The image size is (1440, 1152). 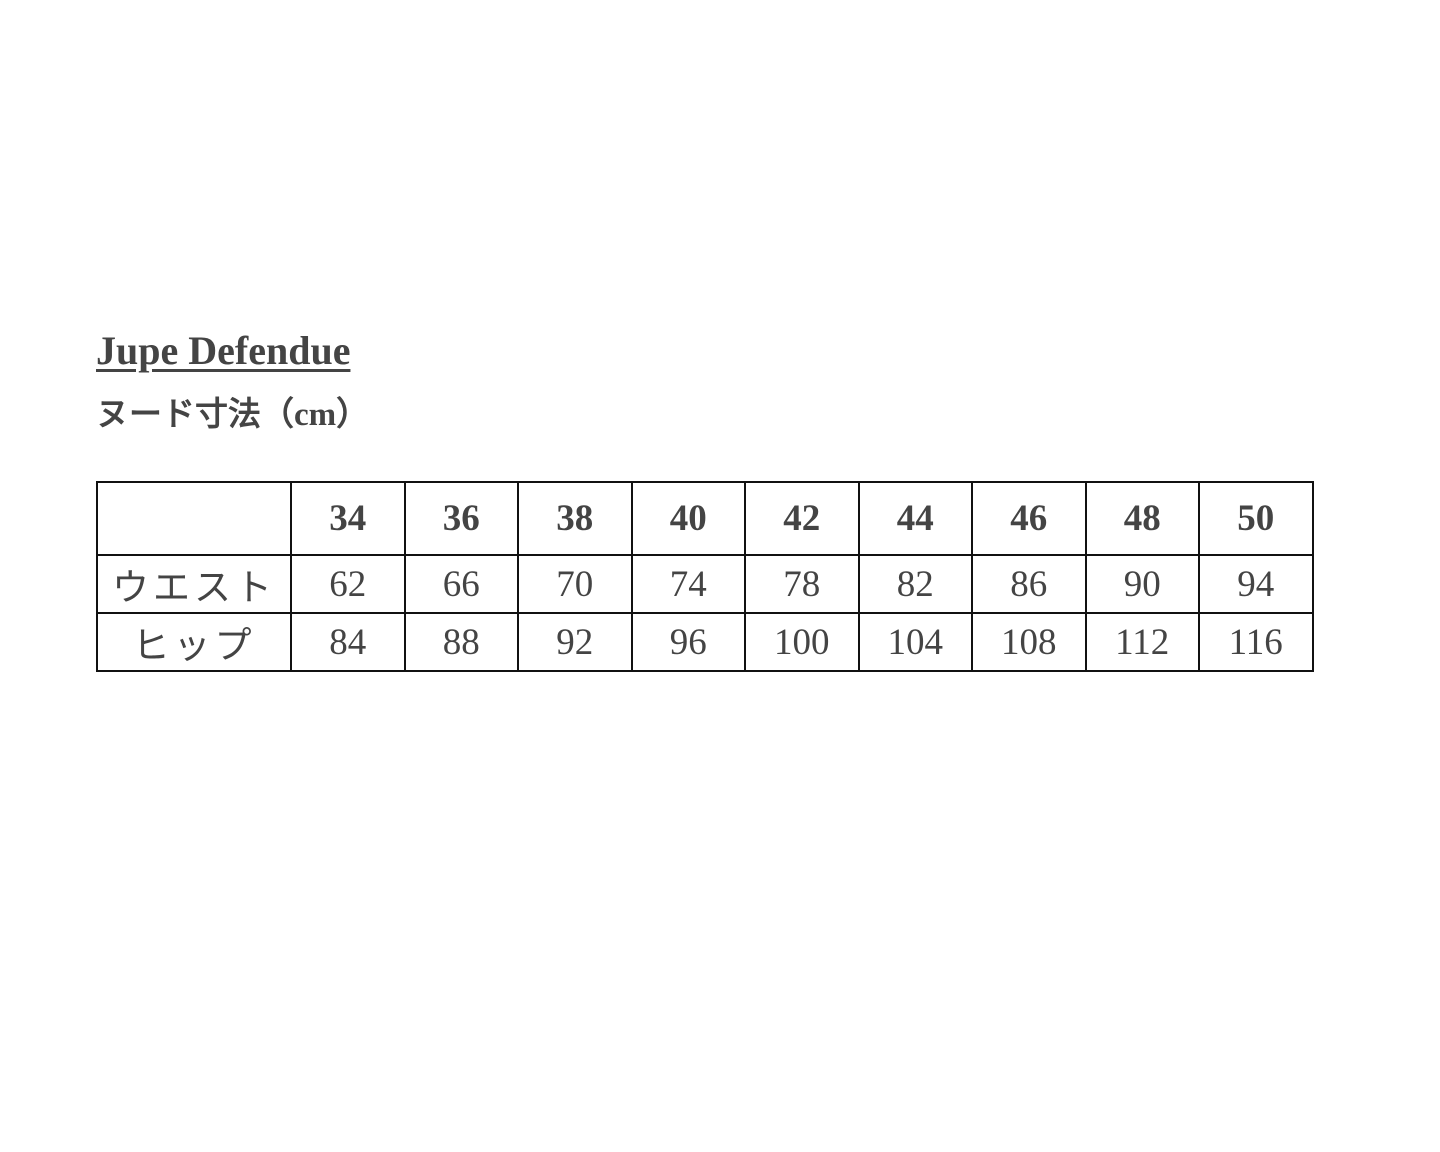 I want to click on measurement-cell: 112, so click(x=1142, y=642).